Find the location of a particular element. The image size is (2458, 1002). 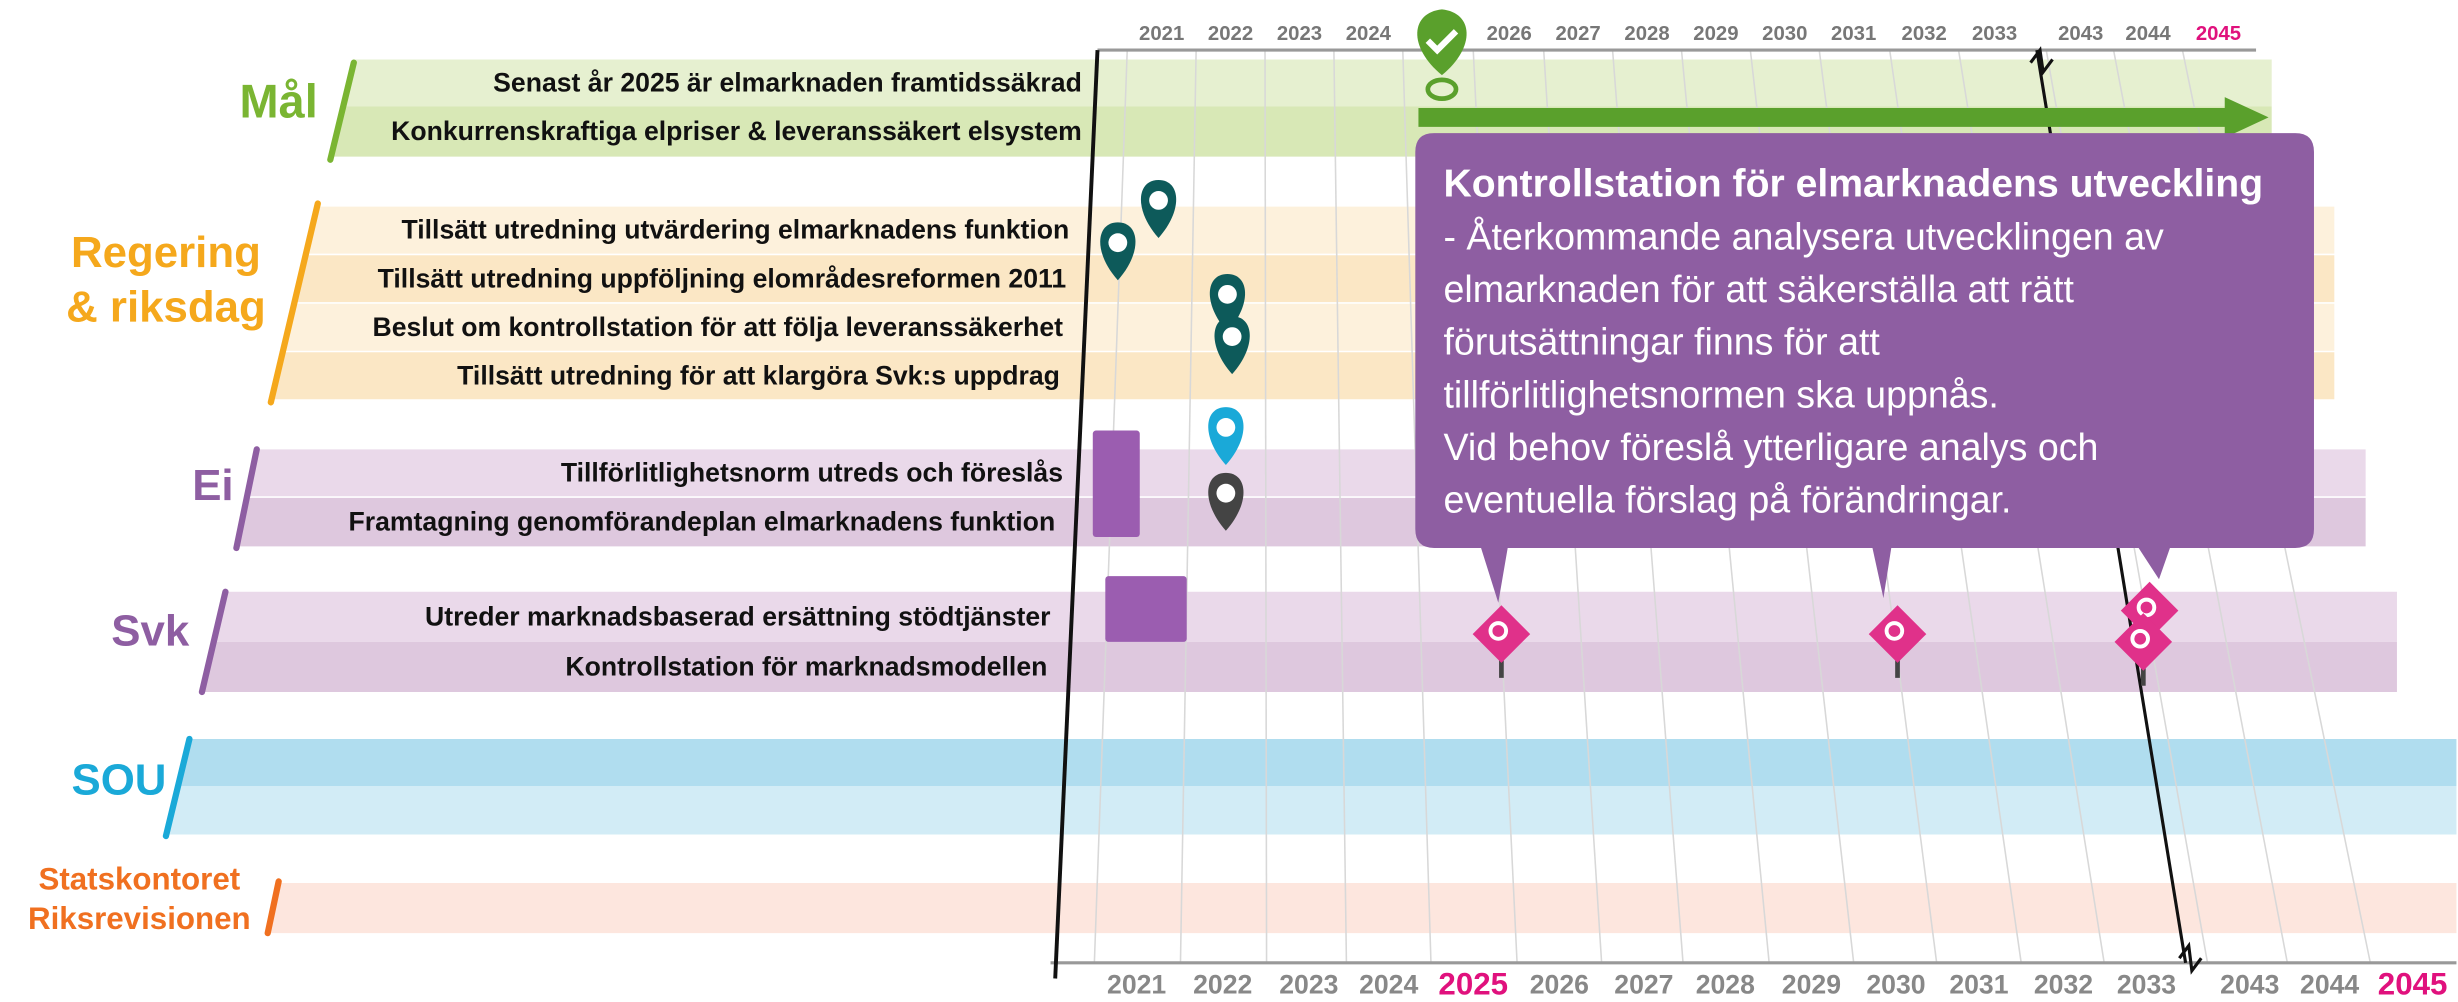

callout-line: - Återkommande analysera utvecklingen av is located at coordinates (1803, 236).